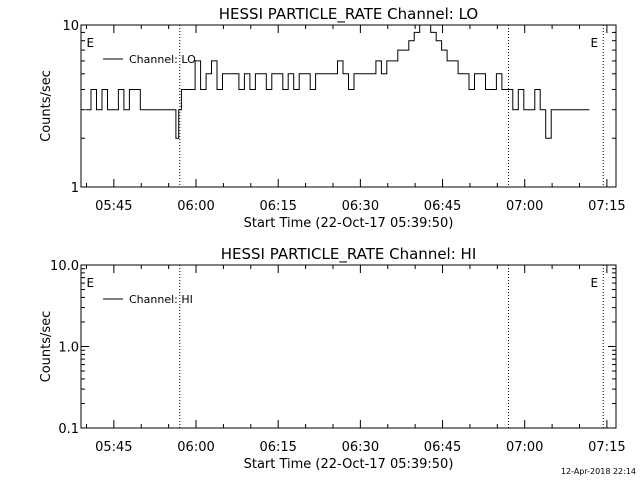 The height and width of the screenshot is (480, 640). What do you see at coordinates (598, 471) in the screenshot?
I see `footer-timestamp: 12-Apr-2018 22:14` at bounding box center [598, 471].